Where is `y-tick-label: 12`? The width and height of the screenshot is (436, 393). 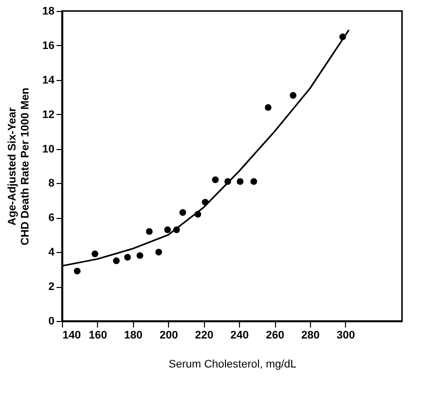 y-tick-label: 12 is located at coordinates (48, 114).